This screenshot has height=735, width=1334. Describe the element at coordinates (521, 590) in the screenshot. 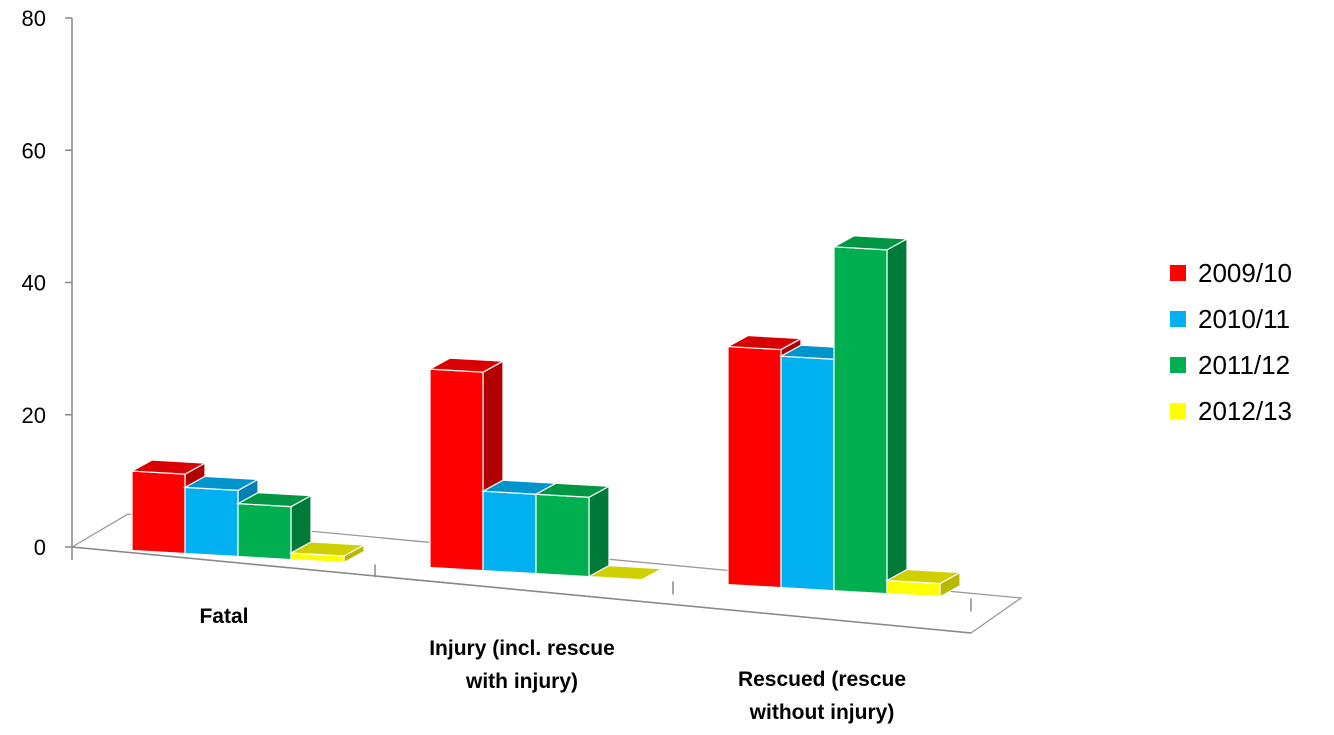

I see `x-axis-line` at that location.